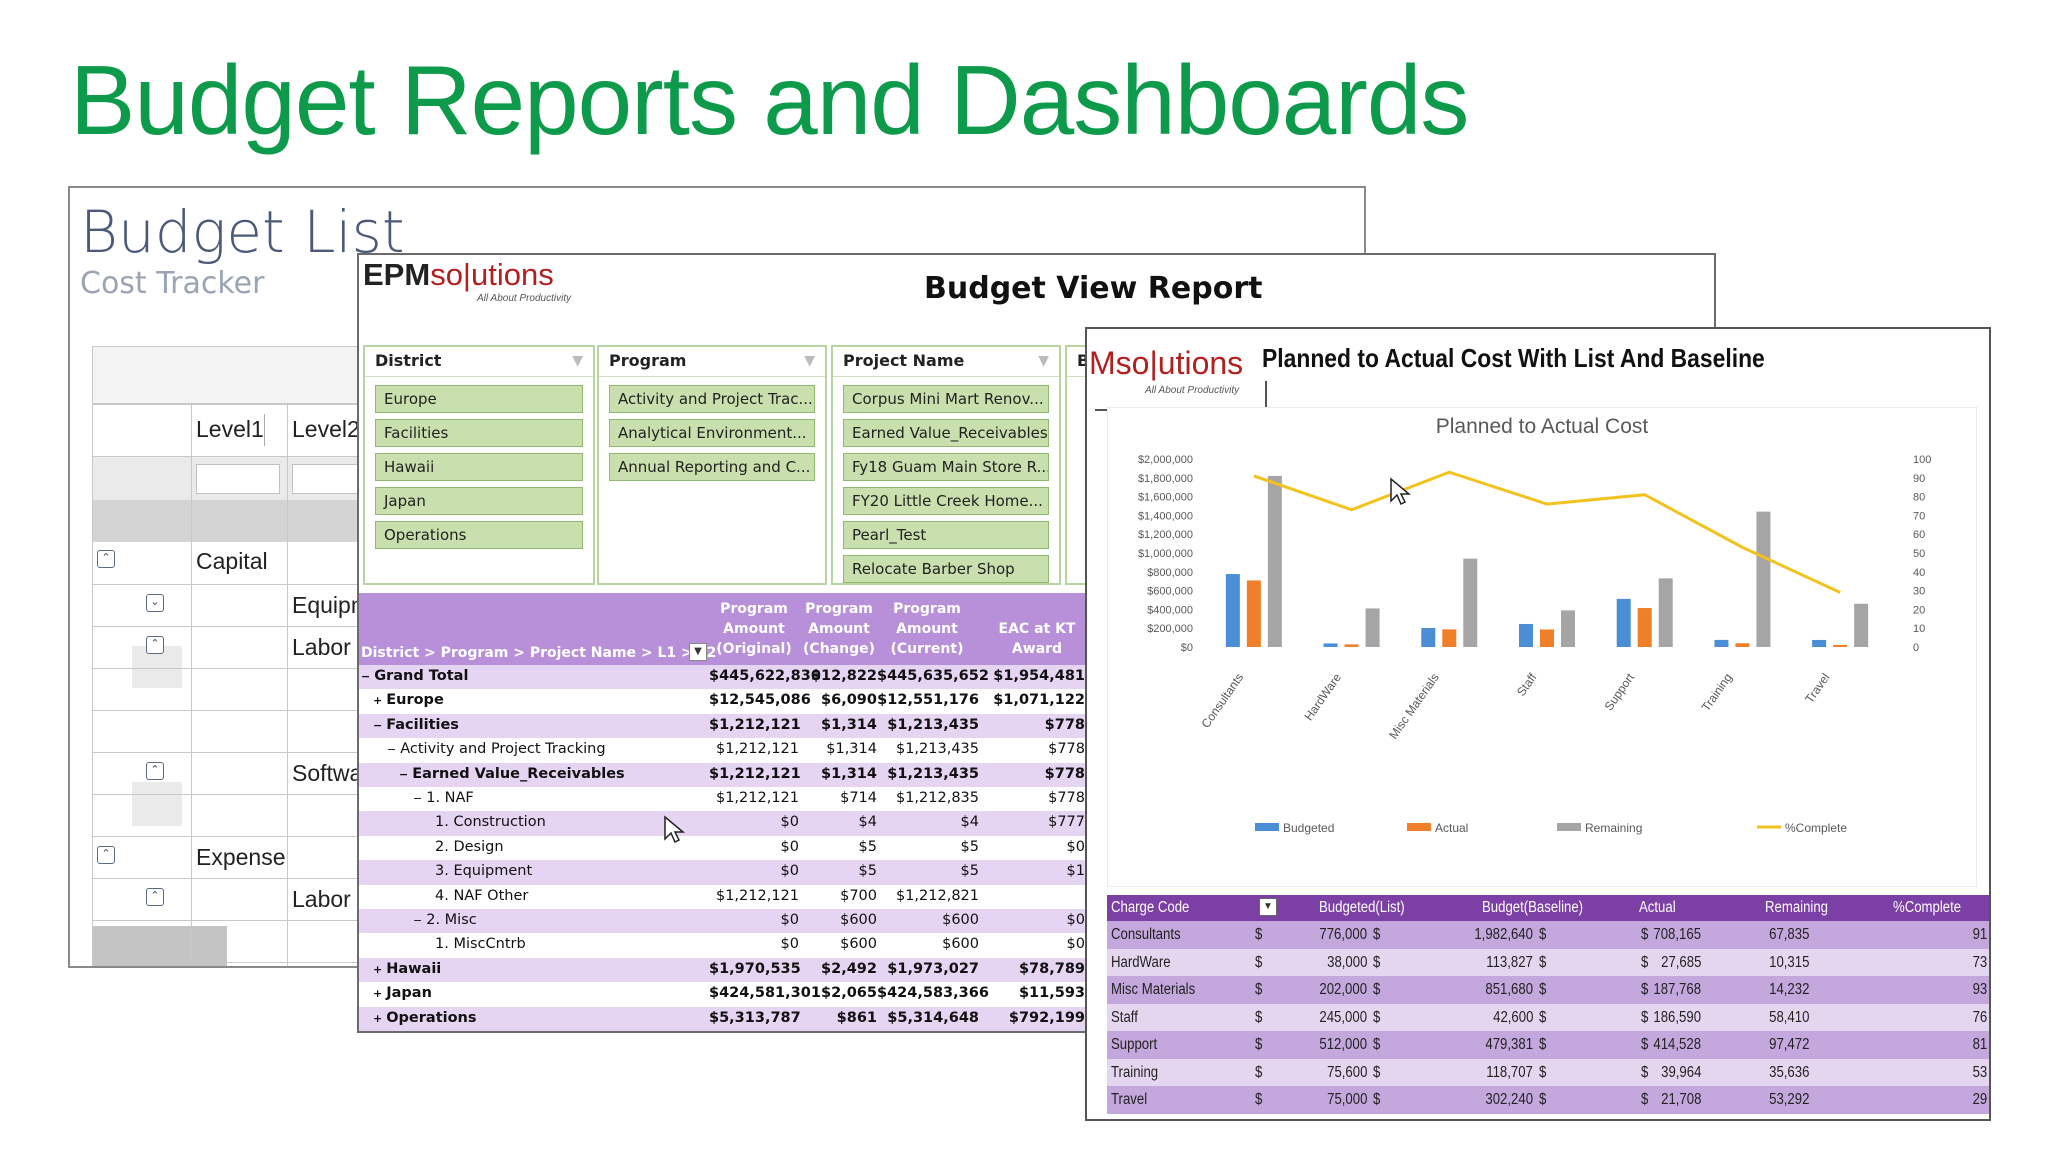 Image resolution: width=2048 pixels, height=1152 pixels. Describe the element at coordinates (946, 535) in the screenshot. I see `slicer-item: Pearl_Test` at that location.